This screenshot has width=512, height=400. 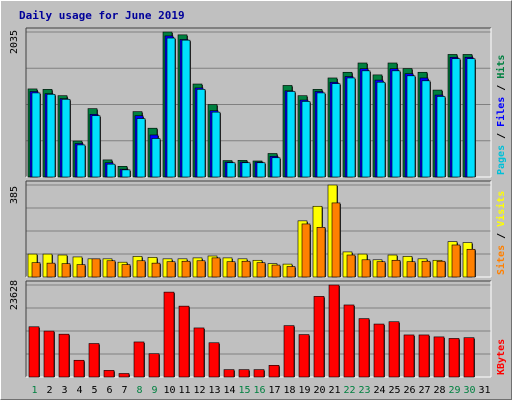 What do you see at coordinates (424, 390) in the screenshot?
I see `x-tick-day-27: 27` at bounding box center [424, 390].